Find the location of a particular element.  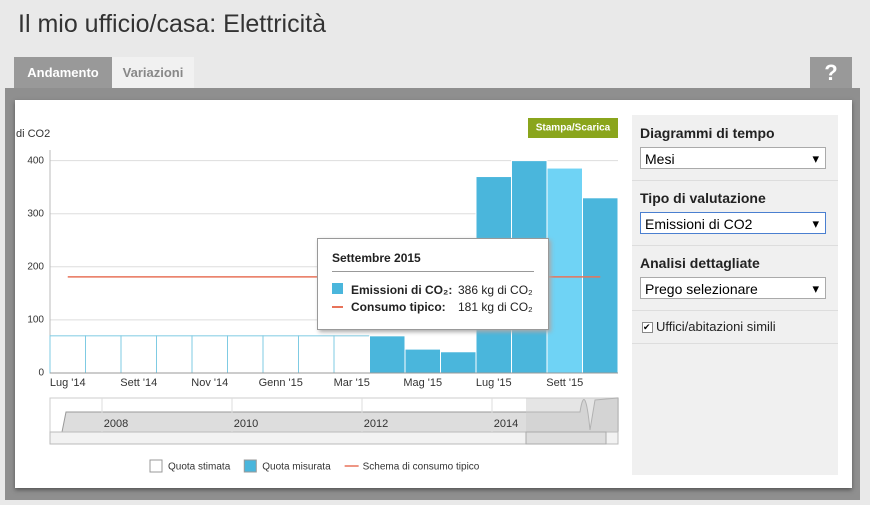

legend-label: Quota stimata is located at coordinates (199, 467).